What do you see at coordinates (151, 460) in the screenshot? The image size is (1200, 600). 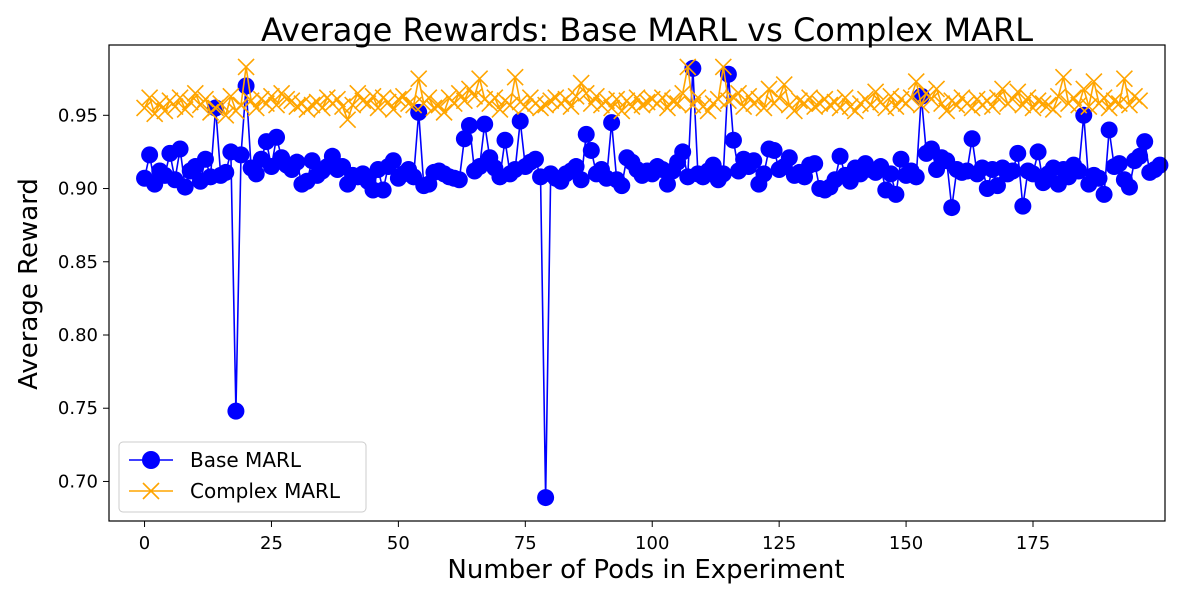 I see `legend-marker-base` at bounding box center [151, 460].